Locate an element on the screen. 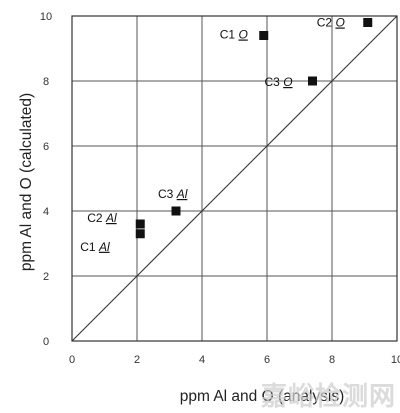 The image size is (400, 413). y-tick-label: 10 is located at coordinates (46, 17).